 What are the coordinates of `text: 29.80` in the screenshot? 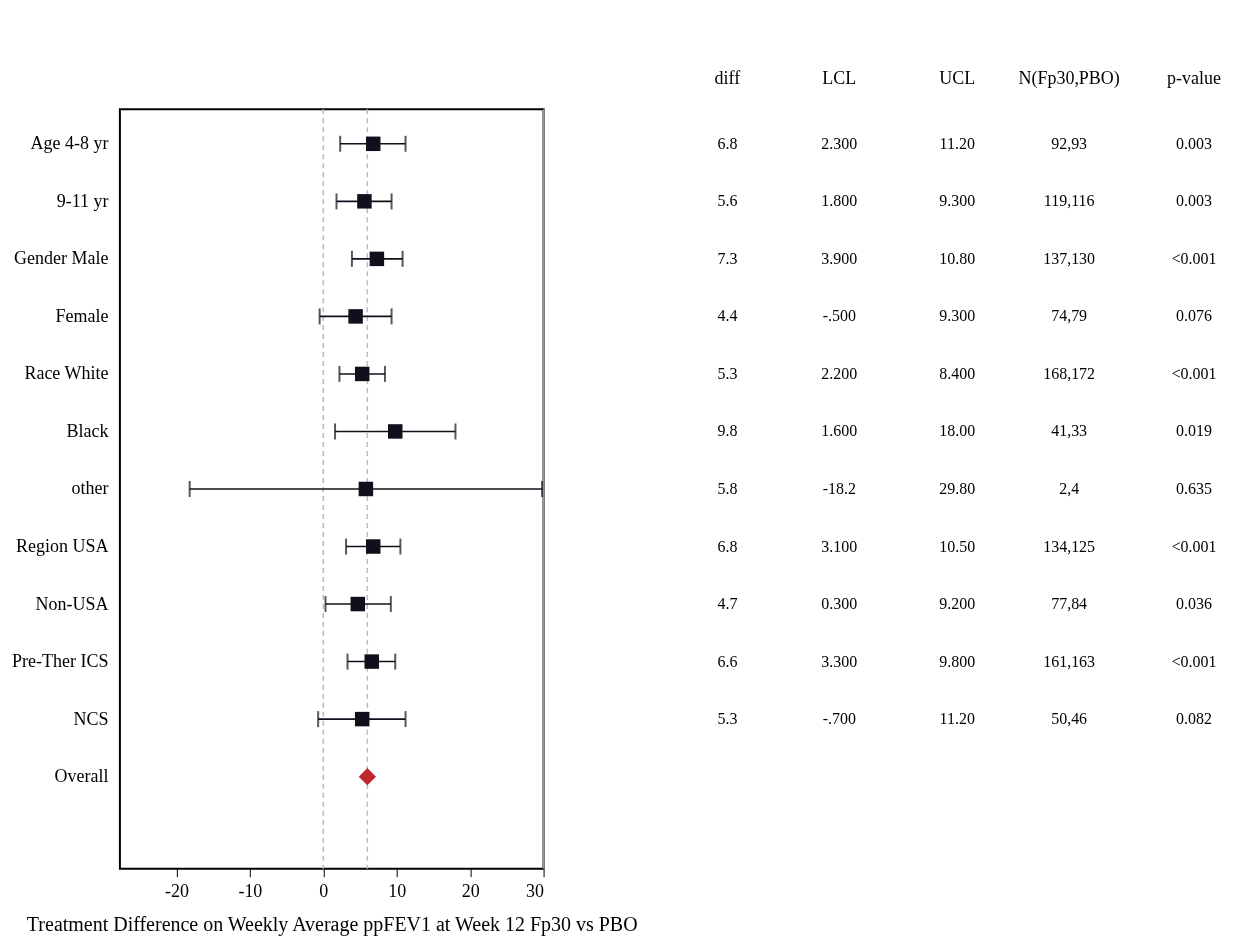 It's located at (957, 488).